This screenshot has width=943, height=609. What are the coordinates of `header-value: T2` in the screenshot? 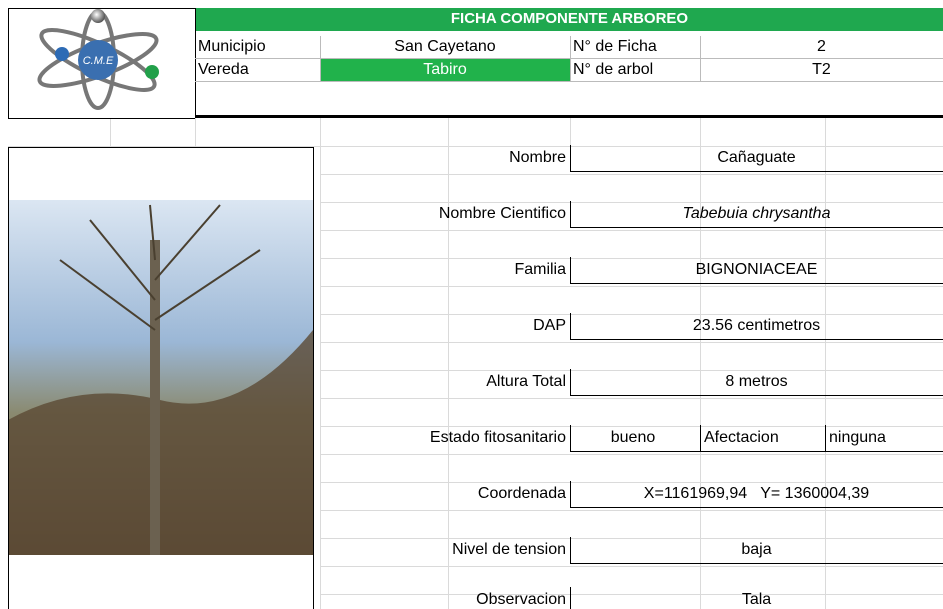 It's located at (821, 69).